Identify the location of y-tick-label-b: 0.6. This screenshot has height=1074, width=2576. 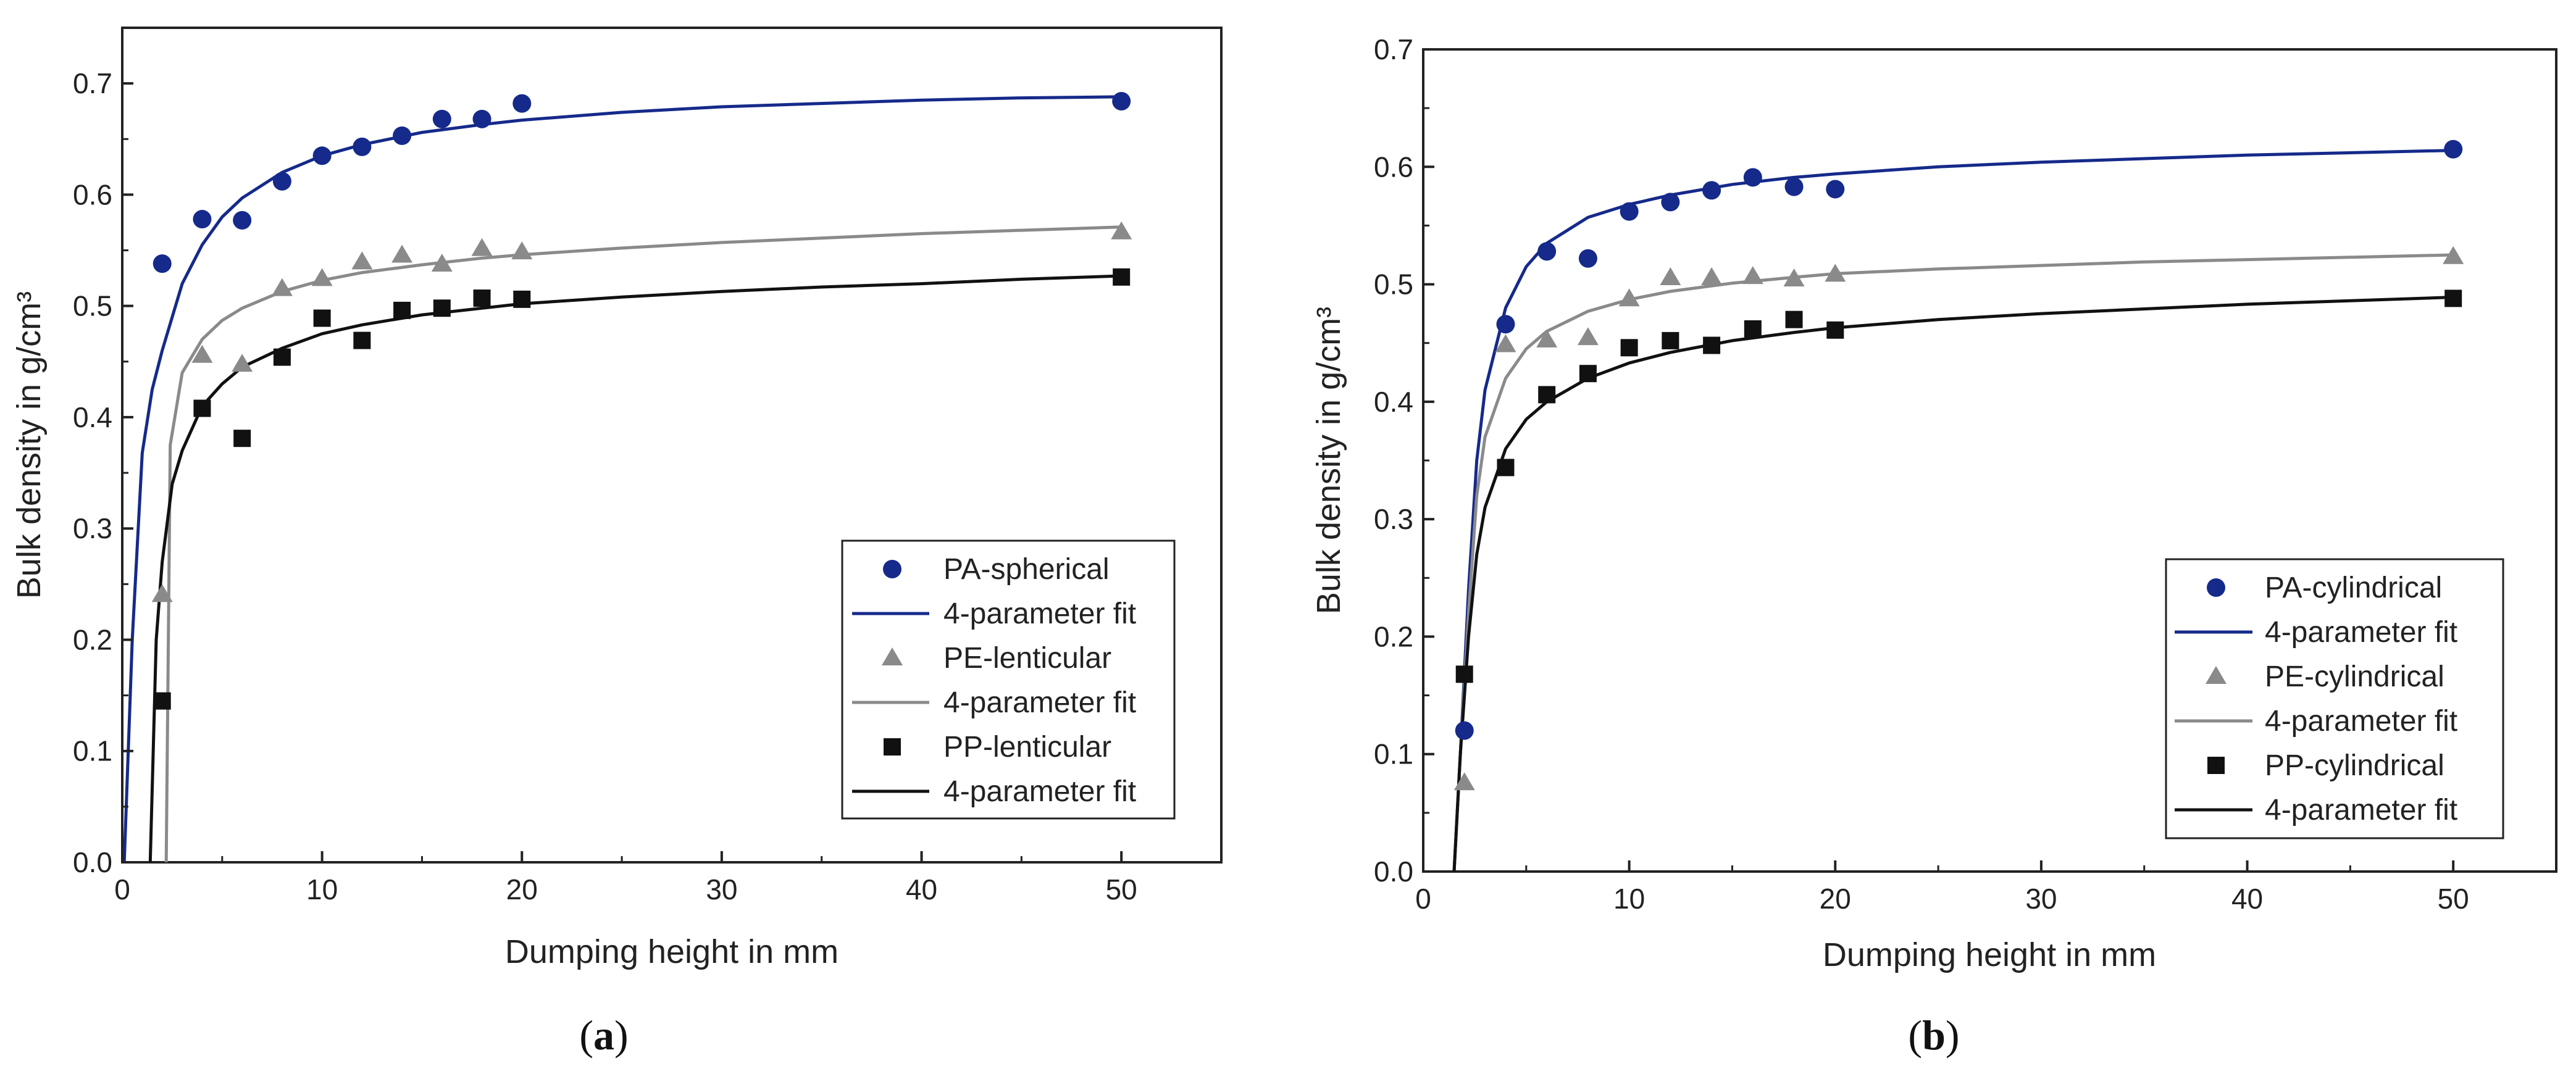
(1393, 167).